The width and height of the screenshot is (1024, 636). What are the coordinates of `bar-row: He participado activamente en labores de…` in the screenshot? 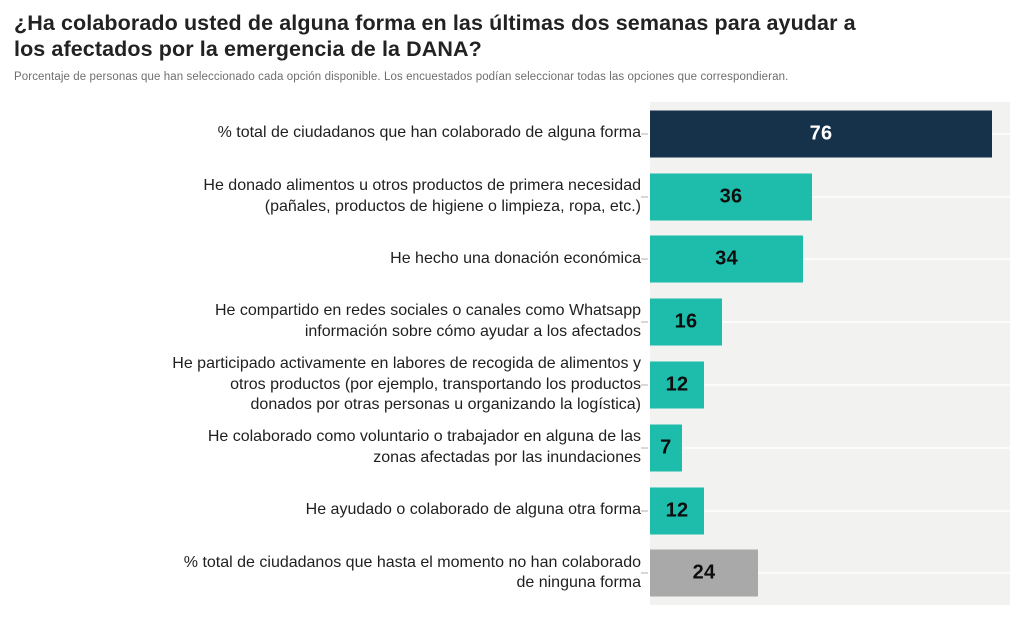 It's located at (512, 385).